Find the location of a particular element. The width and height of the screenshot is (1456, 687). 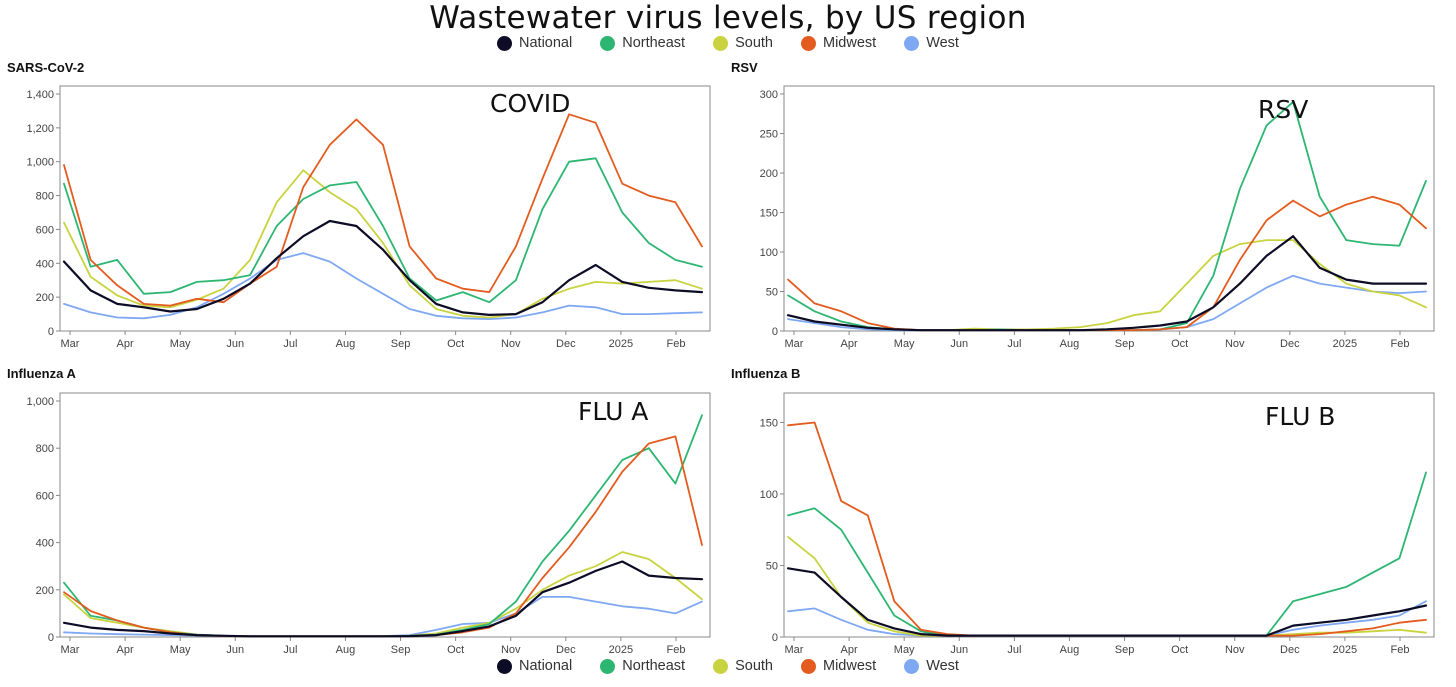

y-tick-label: 200 is located at coordinates (45, 298).